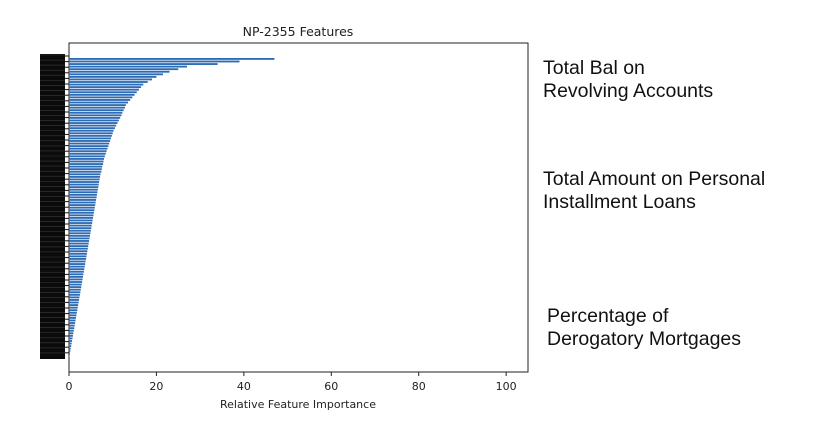 The image size is (816, 445). I want to click on overlapping-feature-labels, so click(54, 206).